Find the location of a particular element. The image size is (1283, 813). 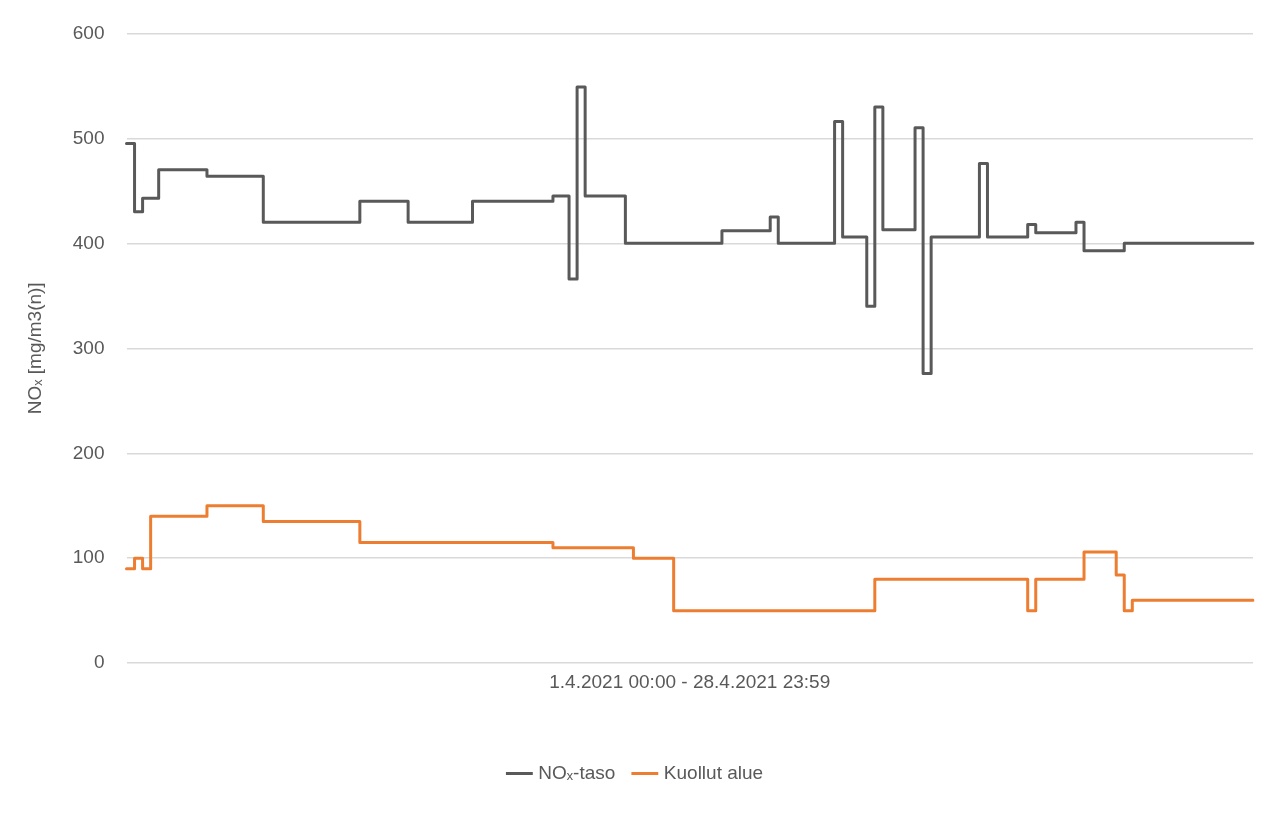

y-tick-label: 400 is located at coordinates (88, 242).